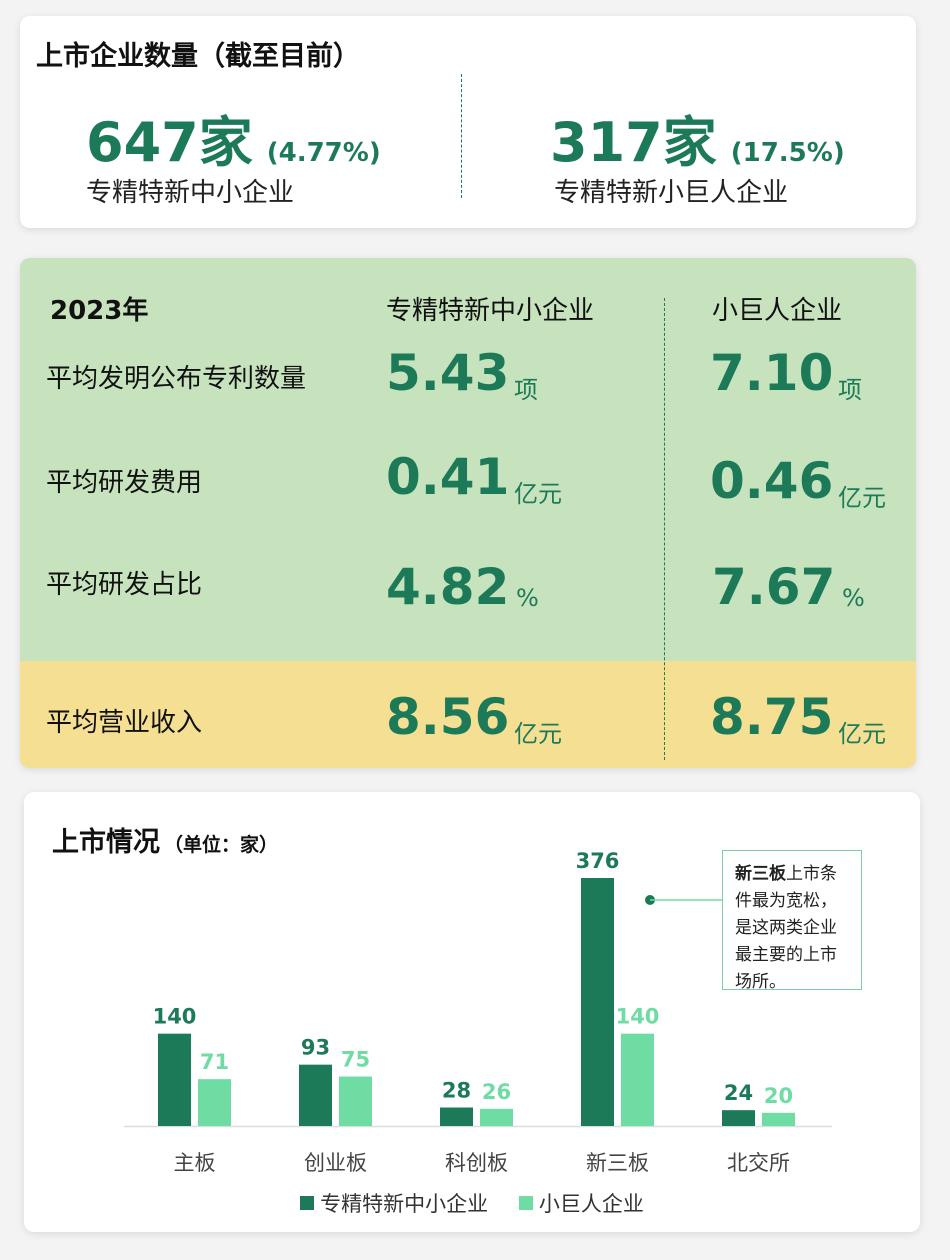  I want to click on metric-unit-rd-cost-giant: 亿元, so click(862, 498).